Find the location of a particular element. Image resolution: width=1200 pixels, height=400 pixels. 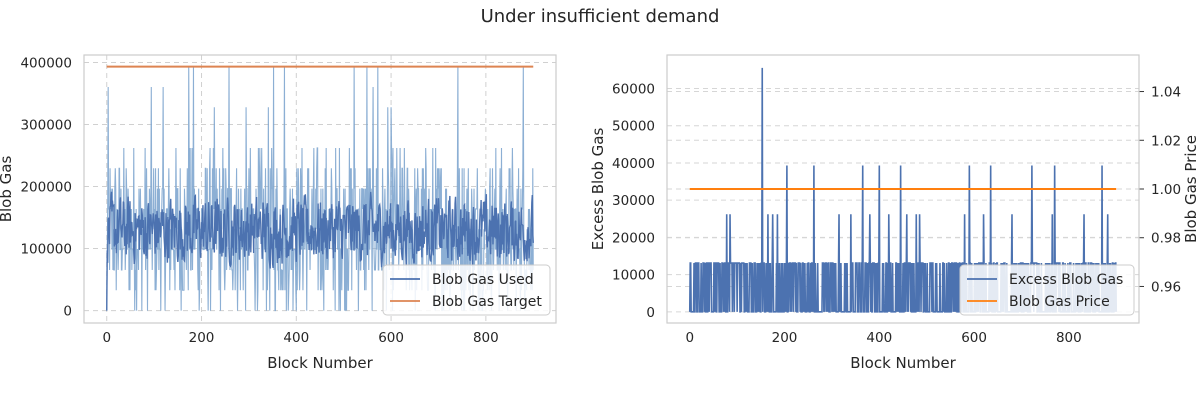

y-tick-label-right: 1.00 is located at coordinates (1166, 190).